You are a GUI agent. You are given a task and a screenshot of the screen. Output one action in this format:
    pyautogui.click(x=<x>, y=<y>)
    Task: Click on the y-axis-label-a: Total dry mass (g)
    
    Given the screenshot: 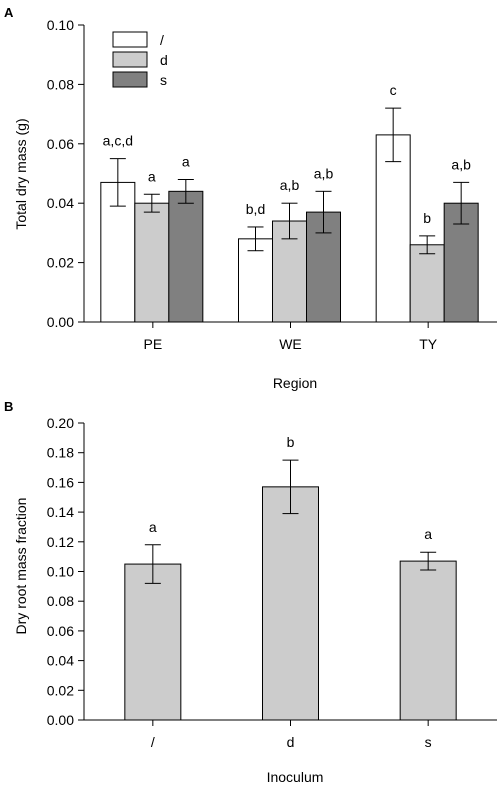 What is the action you would take?
    pyautogui.click(x=21, y=173)
    